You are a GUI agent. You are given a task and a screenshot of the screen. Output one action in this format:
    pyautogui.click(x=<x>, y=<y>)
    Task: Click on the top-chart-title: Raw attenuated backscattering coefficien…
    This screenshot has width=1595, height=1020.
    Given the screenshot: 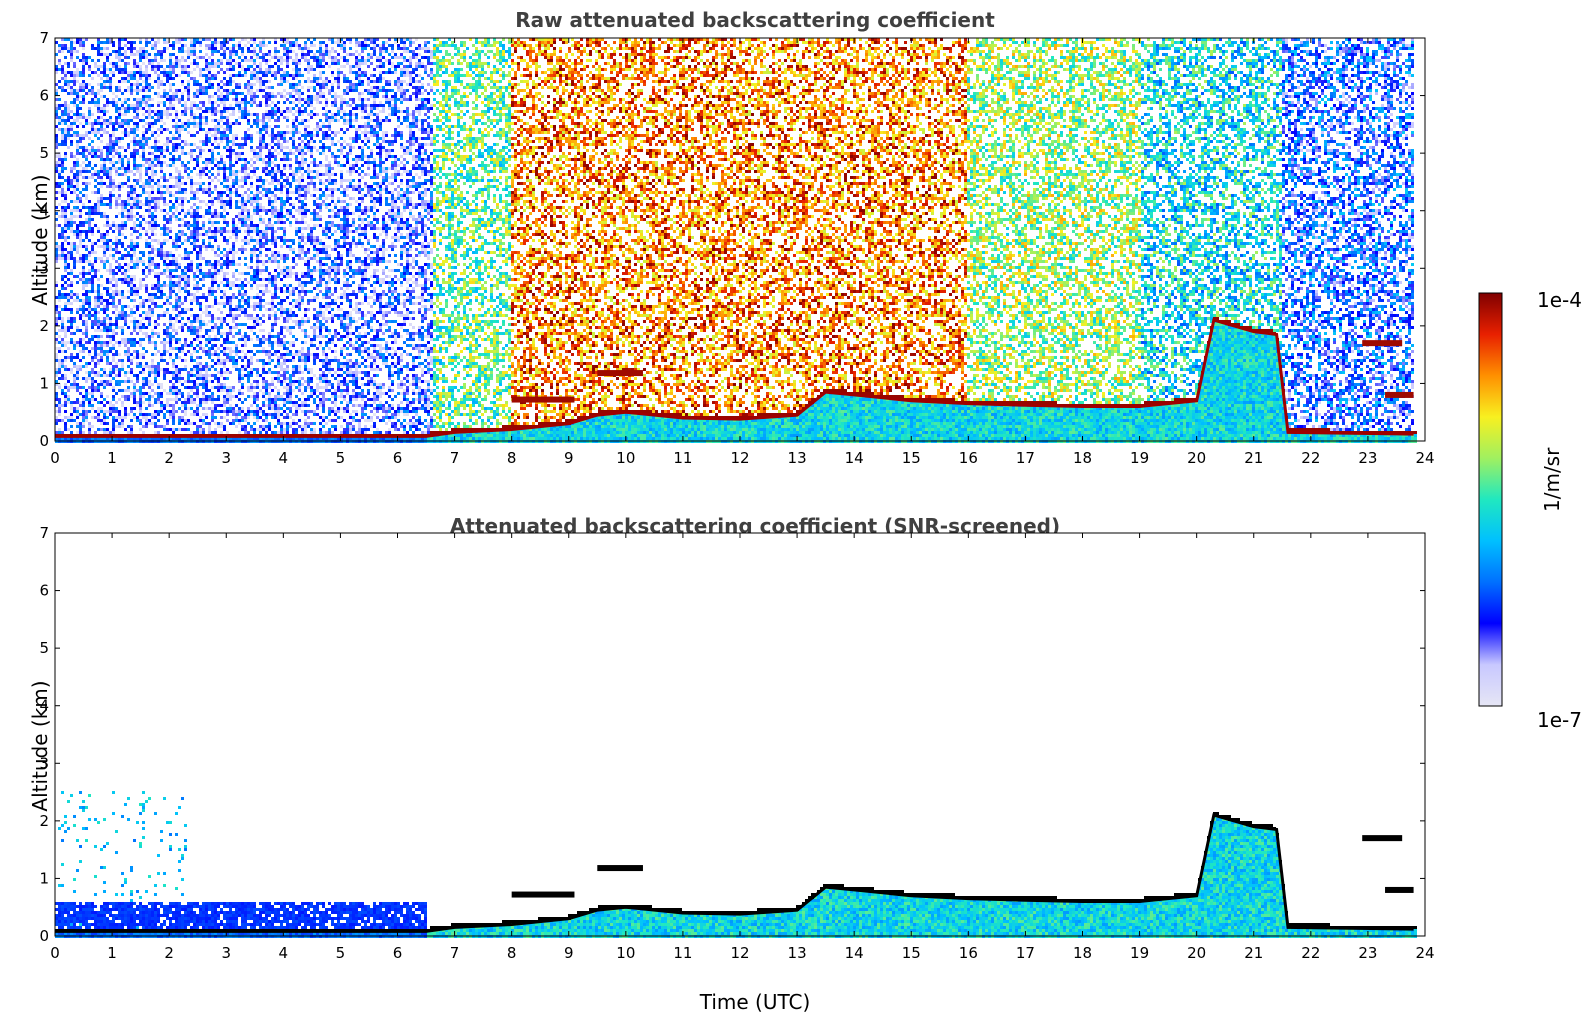 What is the action you would take?
    pyautogui.click(x=755, y=20)
    